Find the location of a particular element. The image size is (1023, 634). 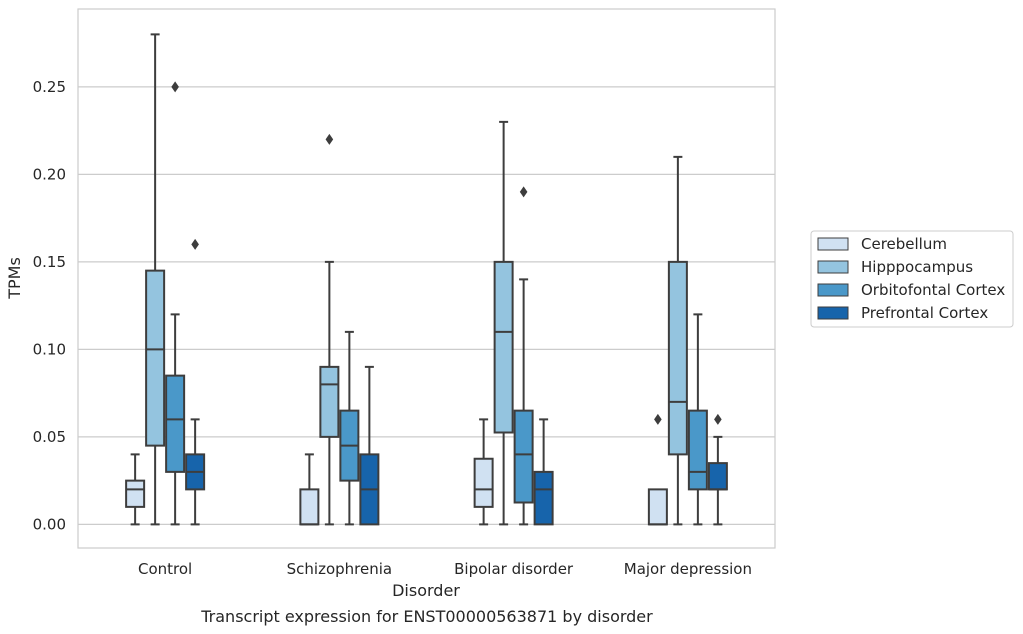

legend-label: Hipppocampus is located at coordinates (917, 267).